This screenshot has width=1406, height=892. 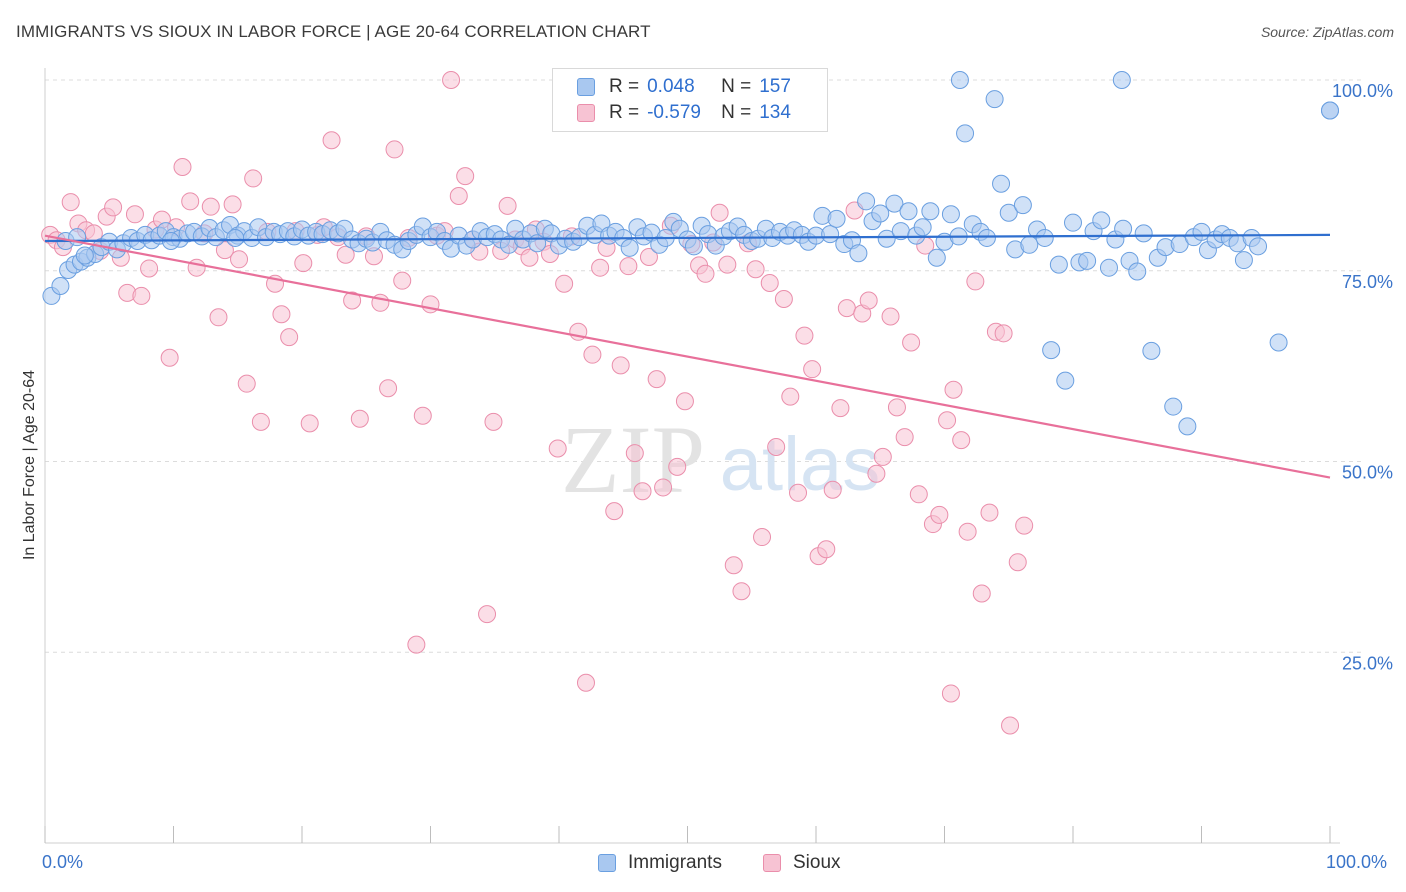 What do you see at coordinates (1362, 91) in the screenshot?
I see `y-tick-label: 100.0%` at bounding box center [1362, 91].